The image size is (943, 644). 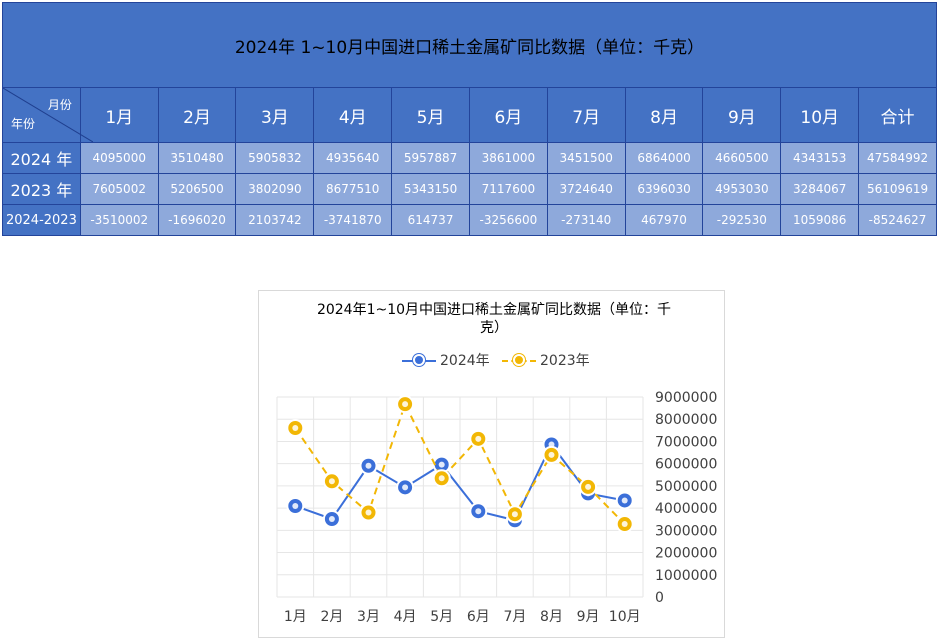 I want to click on y-tick-label: 6000000, so click(x=686, y=465).